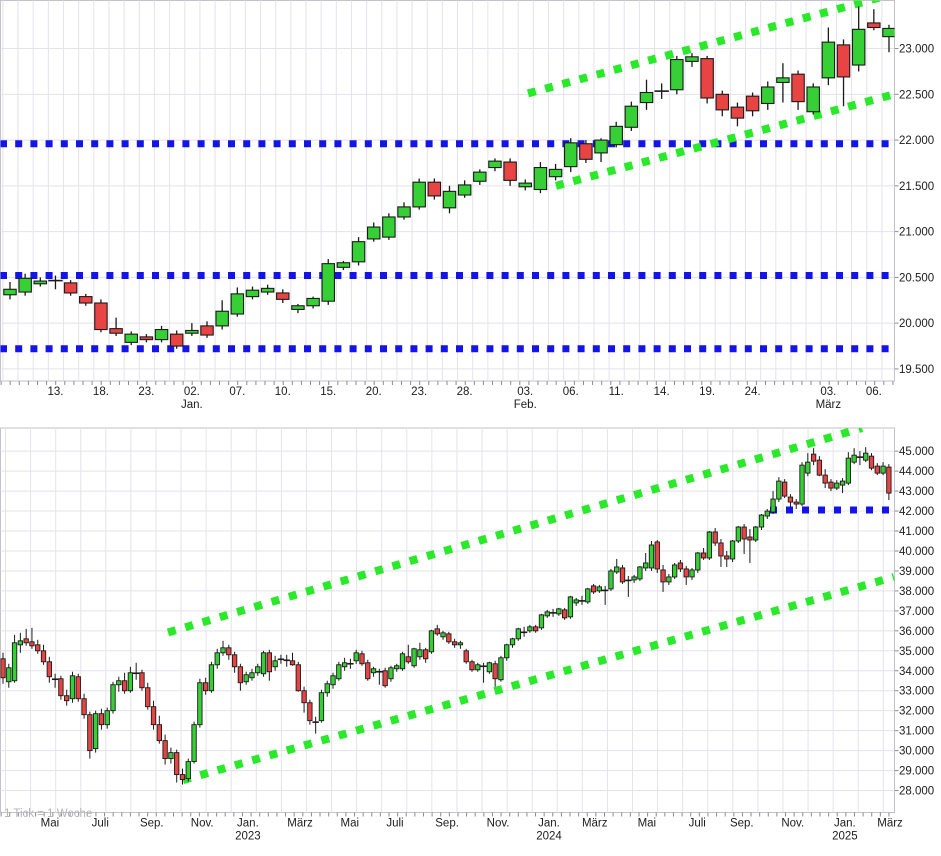  What do you see at coordinates (498, 824) in the screenshot?
I see `x-axis-label: Nov.` at bounding box center [498, 824].